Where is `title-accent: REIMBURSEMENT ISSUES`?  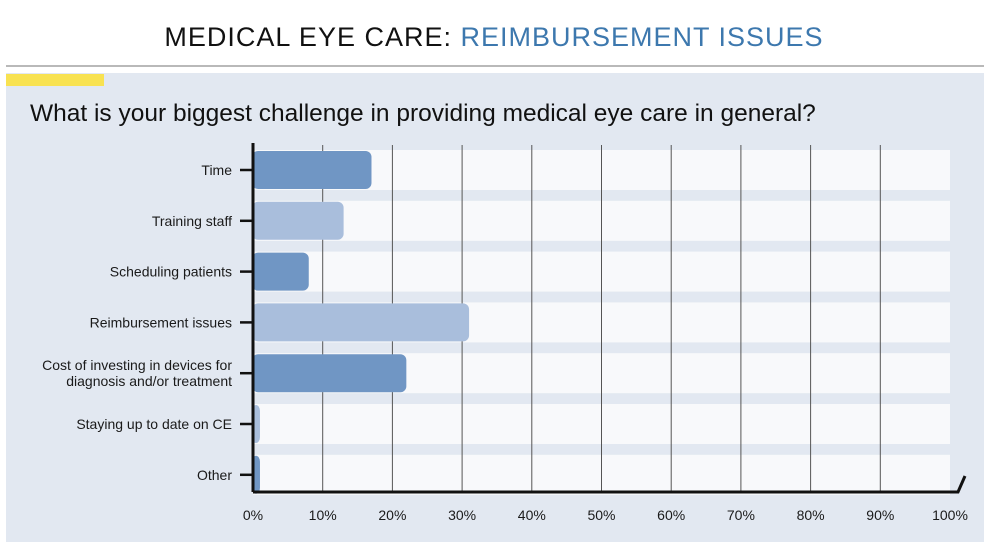 title-accent: REIMBURSEMENT ISSUES is located at coordinates (642, 37).